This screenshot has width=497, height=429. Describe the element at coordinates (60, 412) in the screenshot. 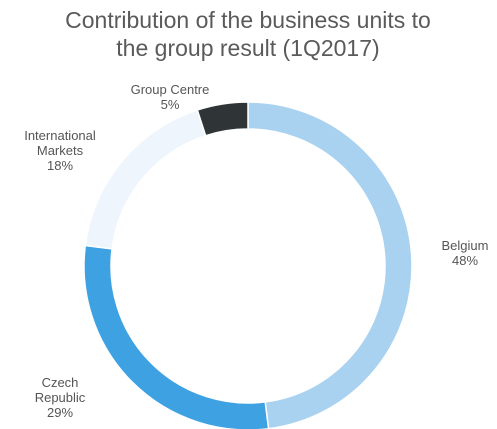

I see `value-label: 29%` at that location.